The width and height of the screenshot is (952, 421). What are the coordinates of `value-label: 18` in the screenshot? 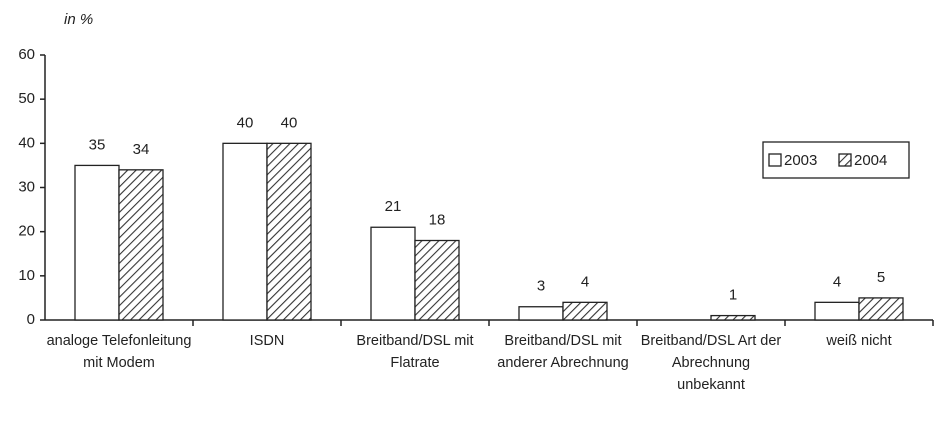 It's located at (437, 219).